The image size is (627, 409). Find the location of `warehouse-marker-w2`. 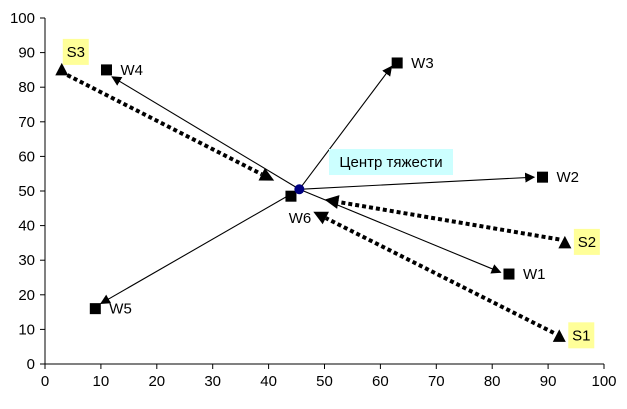

warehouse-marker-w2 is located at coordinates (543, 177).